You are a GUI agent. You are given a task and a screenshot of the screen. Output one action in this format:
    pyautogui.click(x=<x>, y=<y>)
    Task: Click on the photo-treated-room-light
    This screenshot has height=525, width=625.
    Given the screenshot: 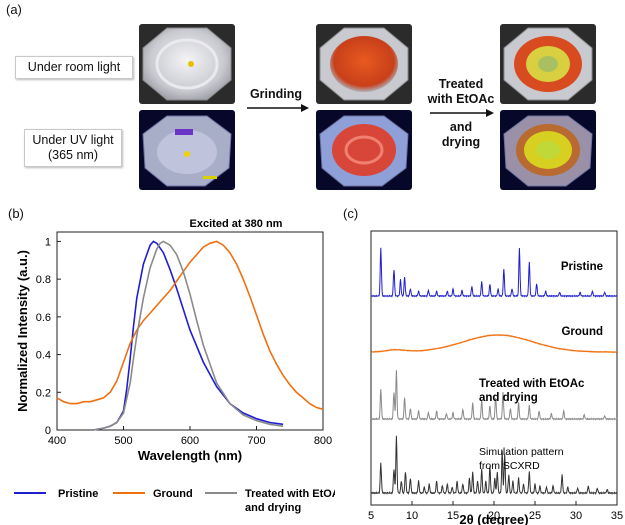 What is the action you would take?
    pyautogui.click(x=548, y=64)
    